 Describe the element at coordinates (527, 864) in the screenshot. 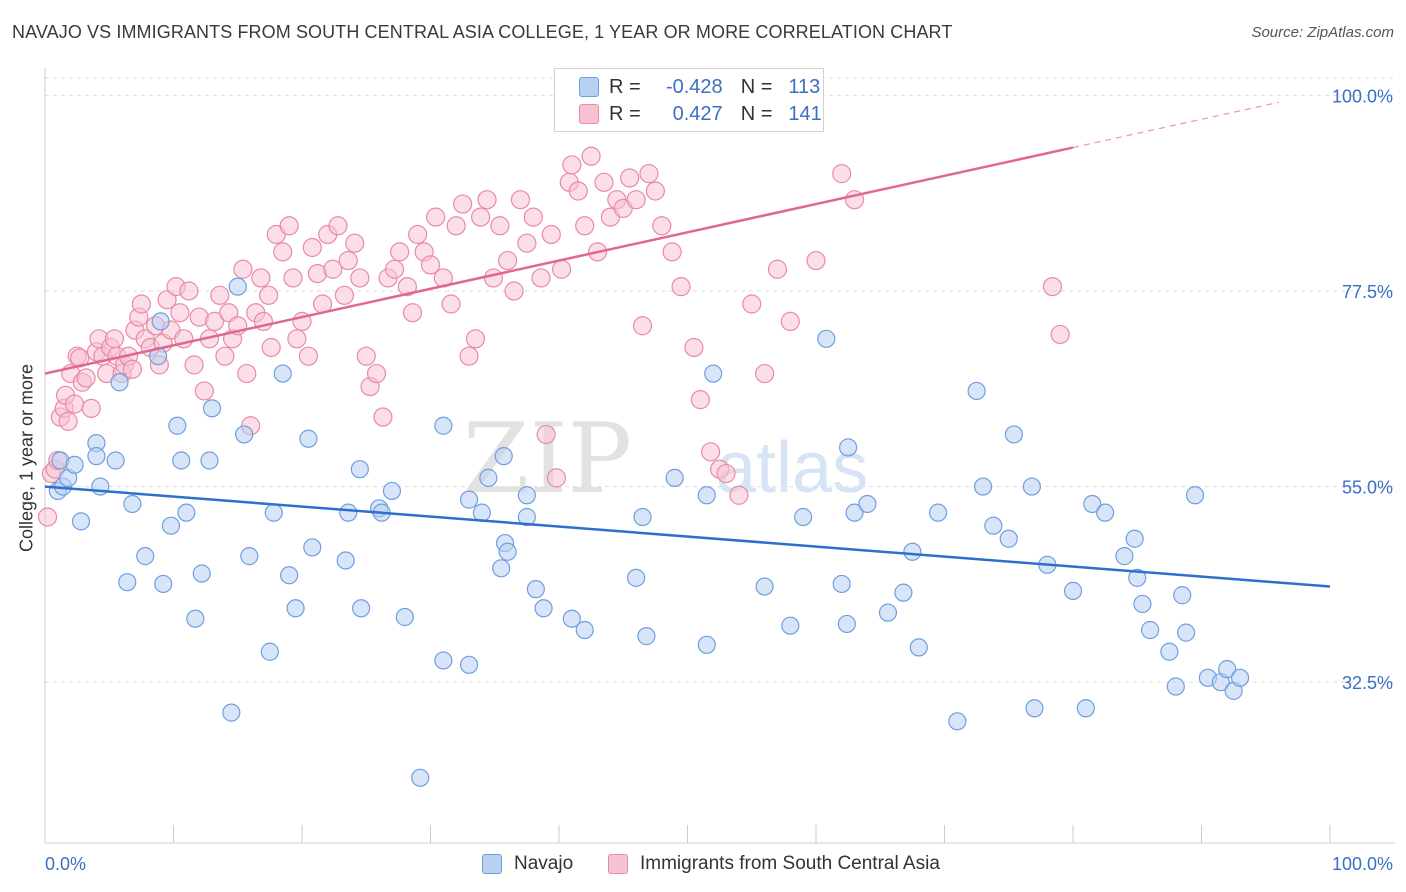

I see `bottom-legend-navajo: Navajo` at that location.